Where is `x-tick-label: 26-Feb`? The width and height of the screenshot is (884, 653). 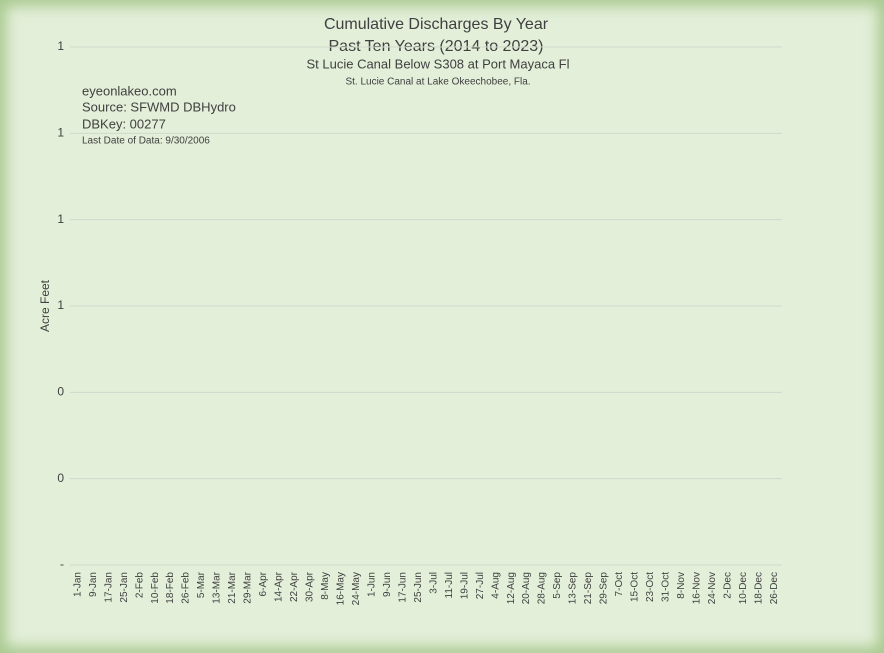 x-tick-label: 26-Feb is located at coordinates (186, 588).